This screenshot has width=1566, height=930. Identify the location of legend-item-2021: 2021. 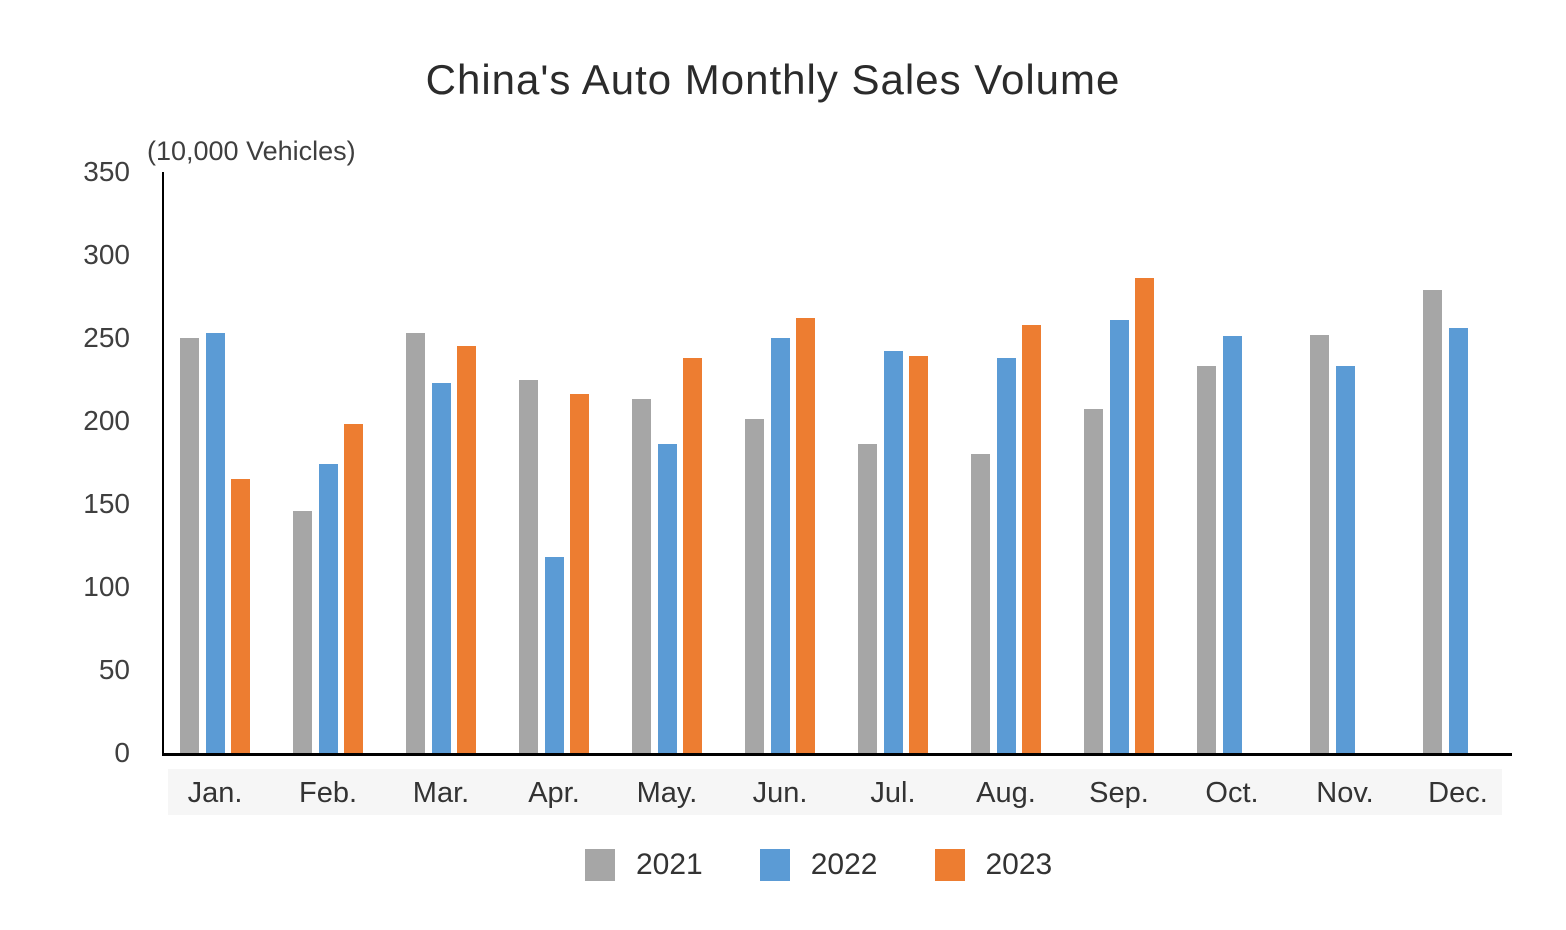
(644, 865).